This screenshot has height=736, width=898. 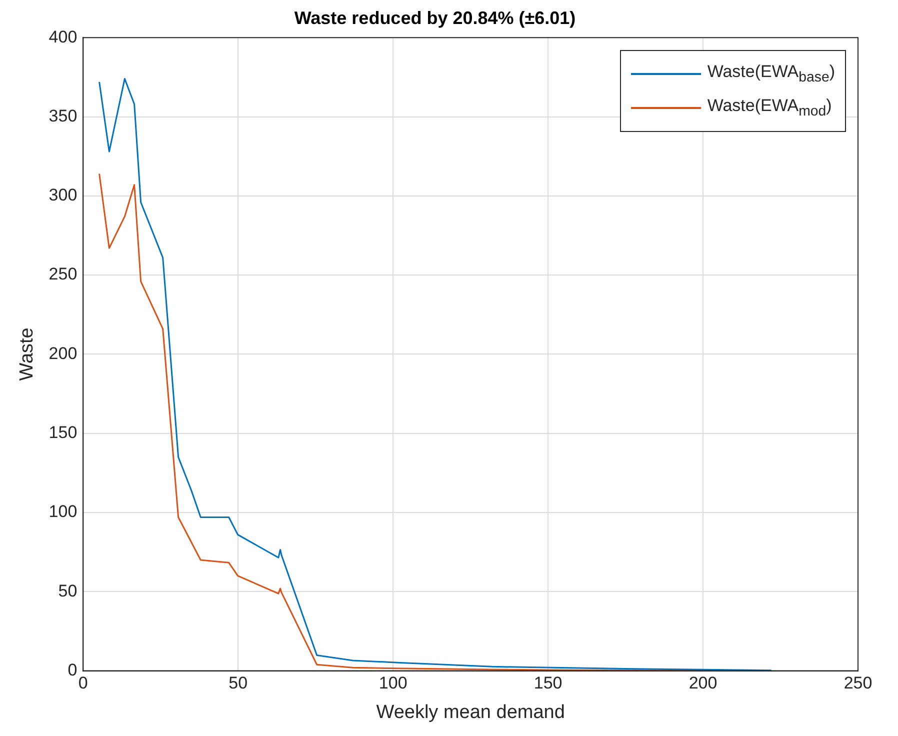 What do you see at coordinates (703, 683) in the screenshot?
I see `x-tick-label: 200` at bounding box center [703, 683].